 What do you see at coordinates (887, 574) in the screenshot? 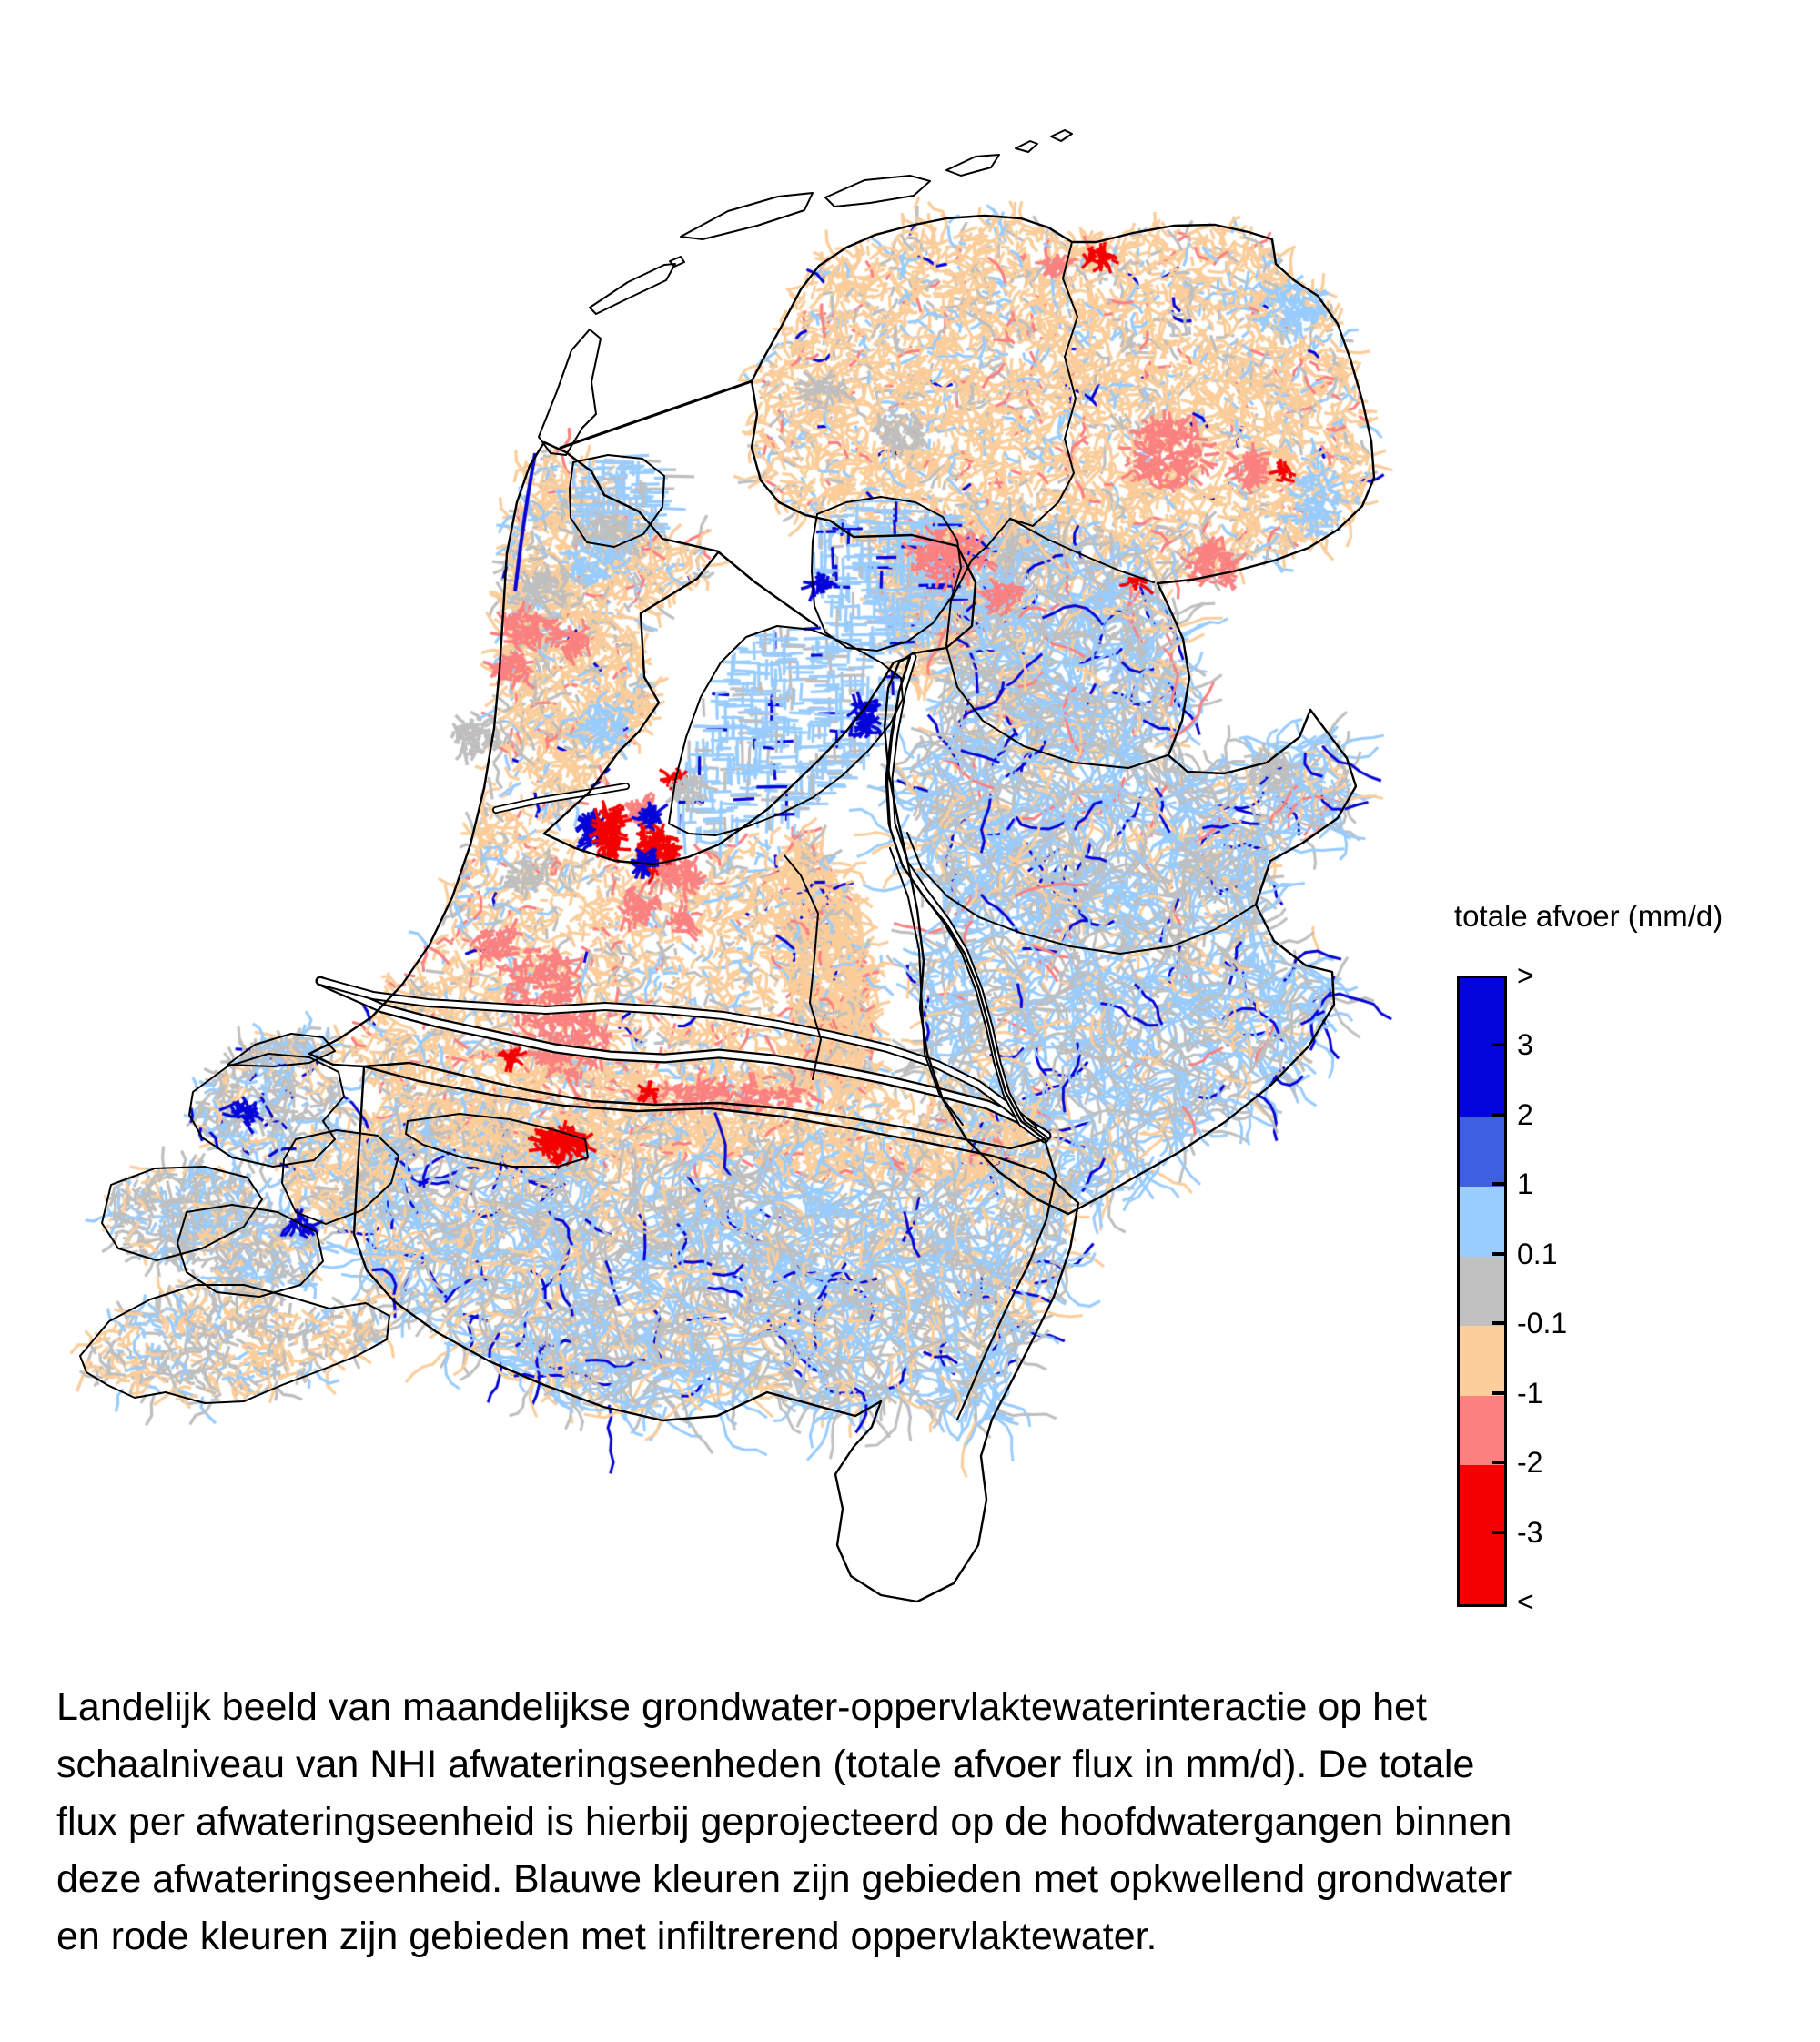
I see `outline-noordoostpolder` at bounding box center [887, 574].